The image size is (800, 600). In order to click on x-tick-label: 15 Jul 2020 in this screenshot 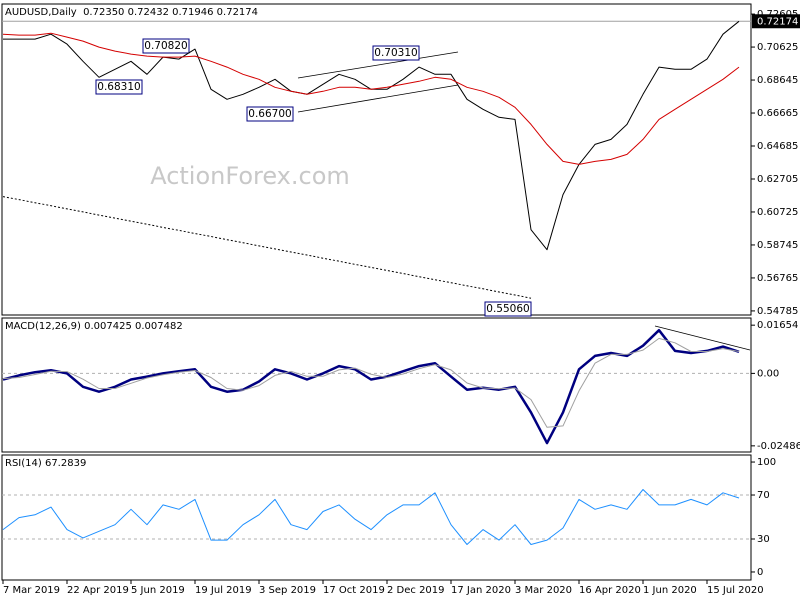, I will do `click(735, 590)`.